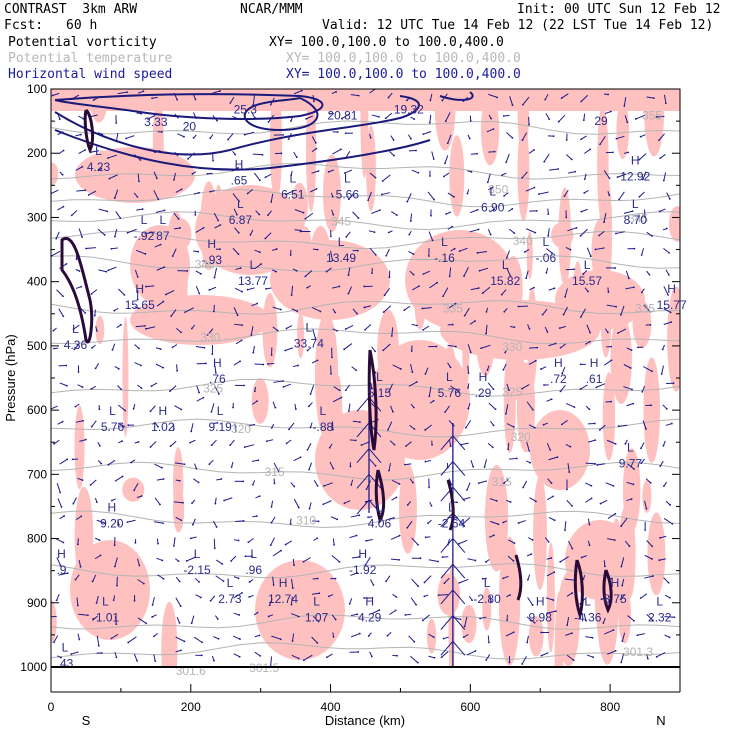  I want to click on theta-contour-line, so click(365, 471).